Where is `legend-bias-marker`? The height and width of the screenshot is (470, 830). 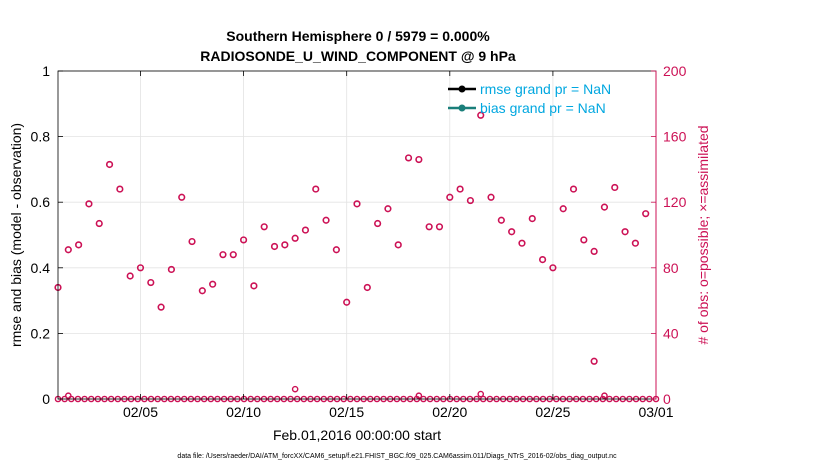
legend-bias-marker is located at coordinates (462, 108).